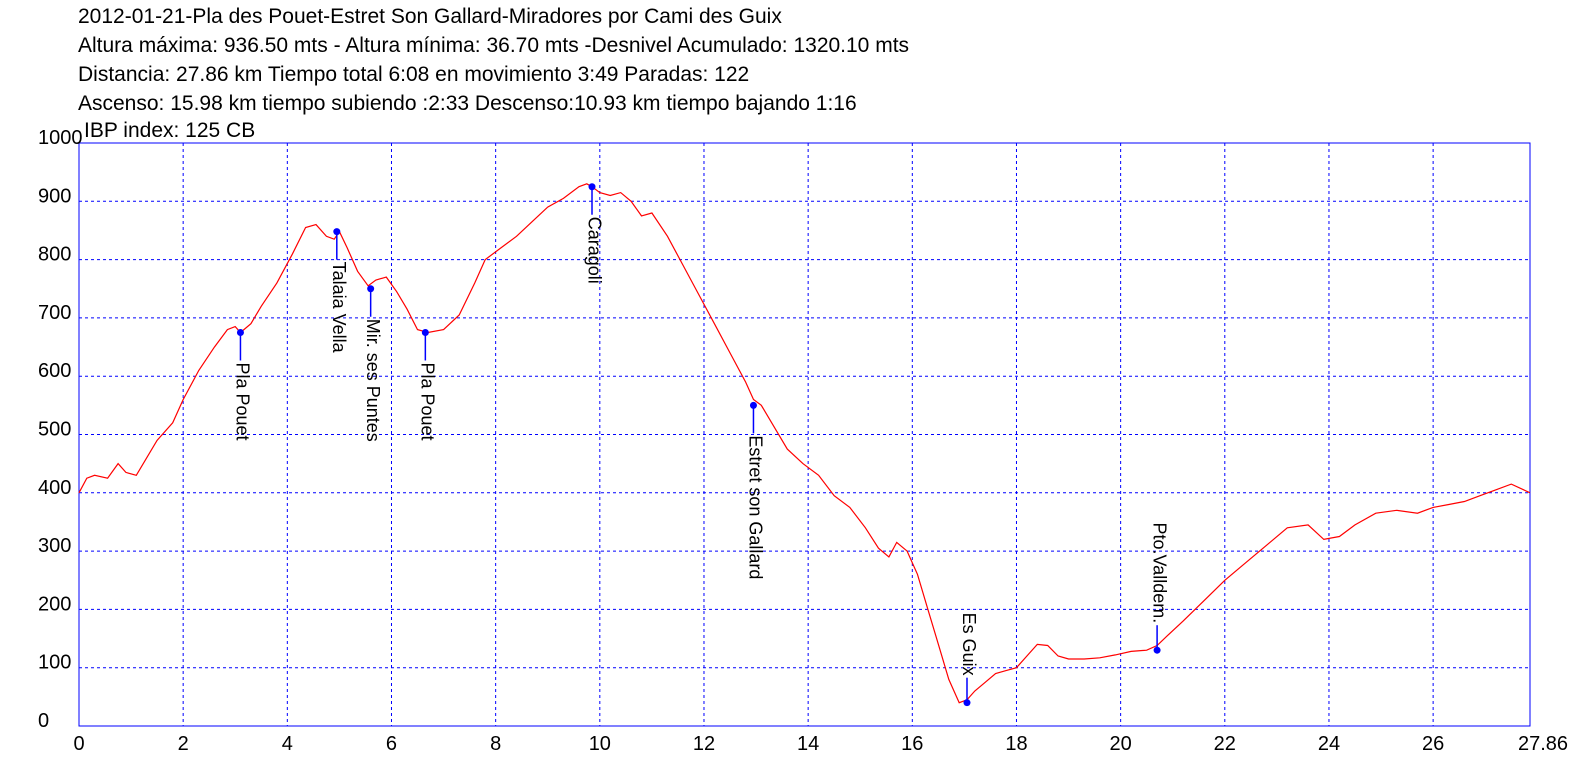 This screenshot has width=1596, height=778. I want to click on y-tick-label: 800, so click(54, 255).